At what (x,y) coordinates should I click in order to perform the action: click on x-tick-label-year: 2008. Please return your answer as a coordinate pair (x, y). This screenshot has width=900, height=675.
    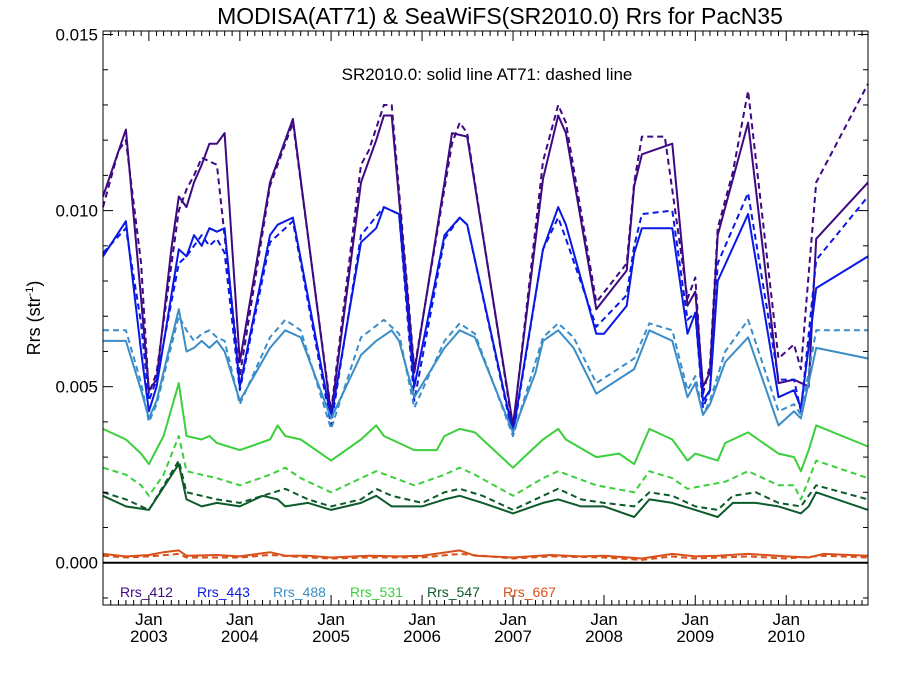
    Looking at the image, I should click on (604, 636).